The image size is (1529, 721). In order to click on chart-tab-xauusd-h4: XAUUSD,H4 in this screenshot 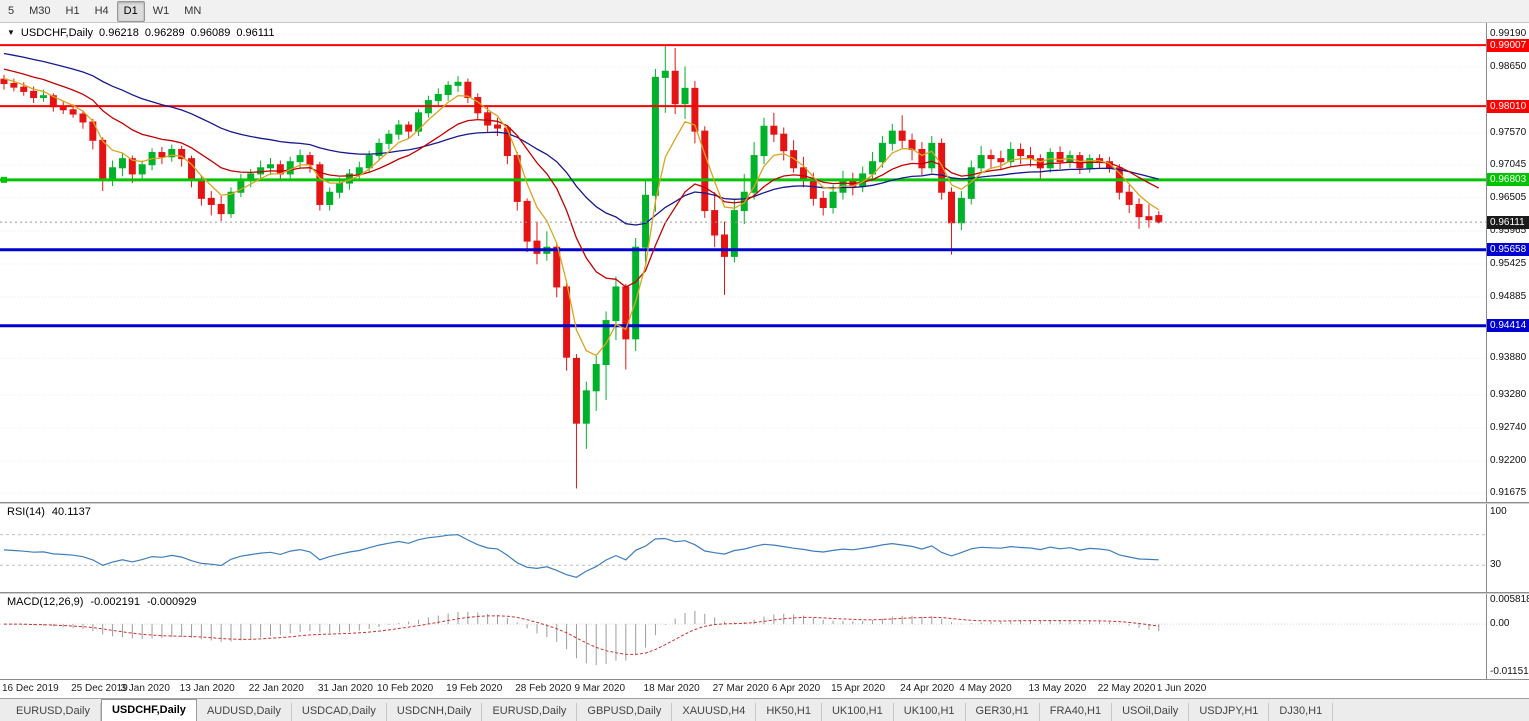, I will do `click(714, 712)`.